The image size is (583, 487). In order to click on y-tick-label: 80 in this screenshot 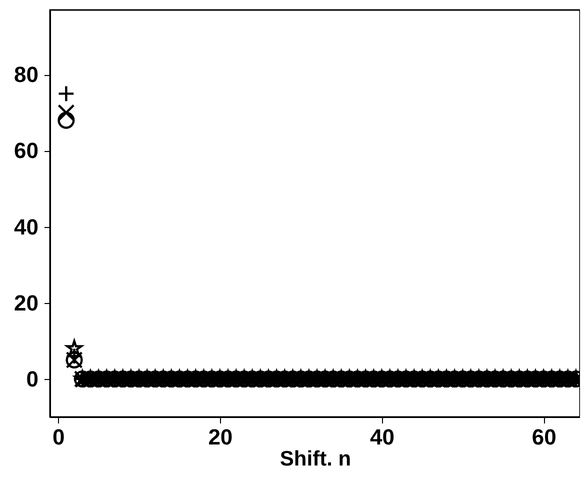, I will do `click(26, 75)`.